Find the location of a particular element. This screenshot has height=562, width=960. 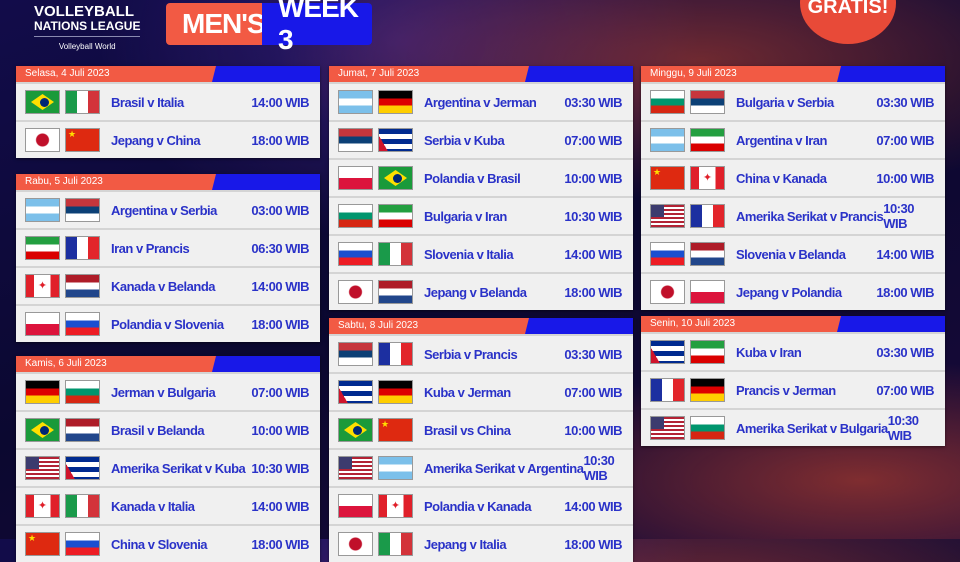

promo-sticker: GRATIS! is located at coordinates (848, 22).